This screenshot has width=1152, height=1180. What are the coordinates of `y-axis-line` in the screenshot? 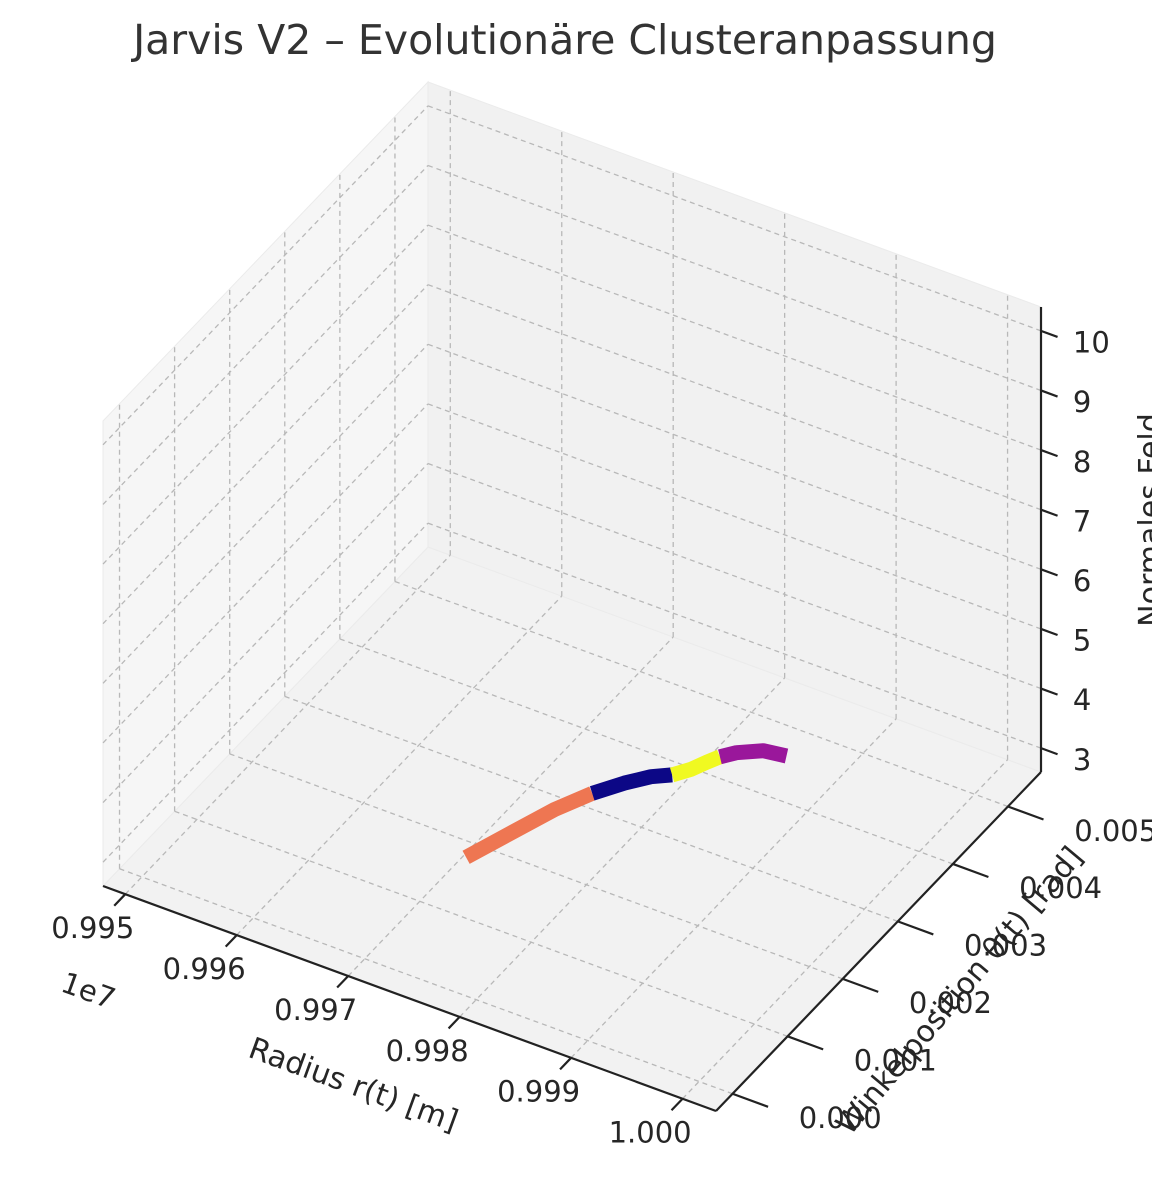 It's located at (878, 941).